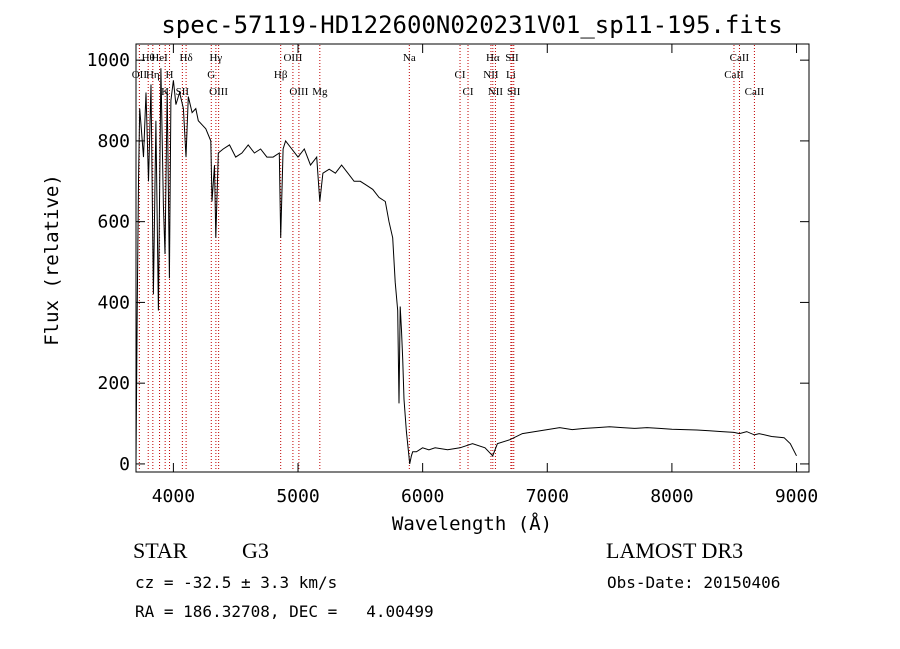 The image size is (900, 649). Describe the element at coordinates (796, 496) in the screenshot. I see `x-tick-label: 9000` at that location.